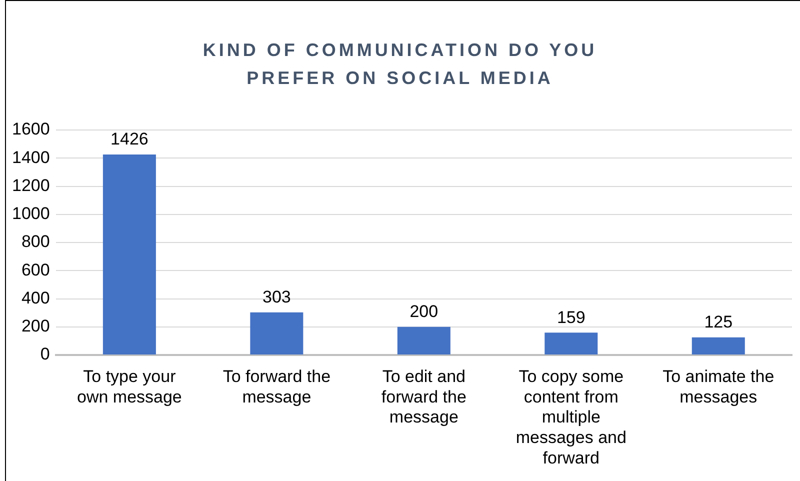 This screenshot has width=800, height=481. Describe the element at coordinates (276, 386) in the screenshot. I see `x-tick-label: To forward the message` at that location.